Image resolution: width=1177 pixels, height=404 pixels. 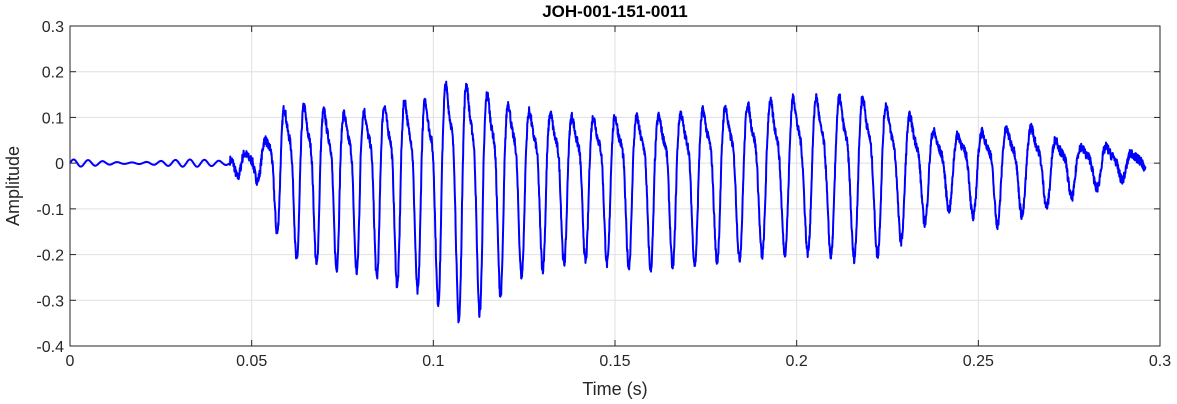 I want to click on y-tick-label: -0.3, so click(x=50, y=301).